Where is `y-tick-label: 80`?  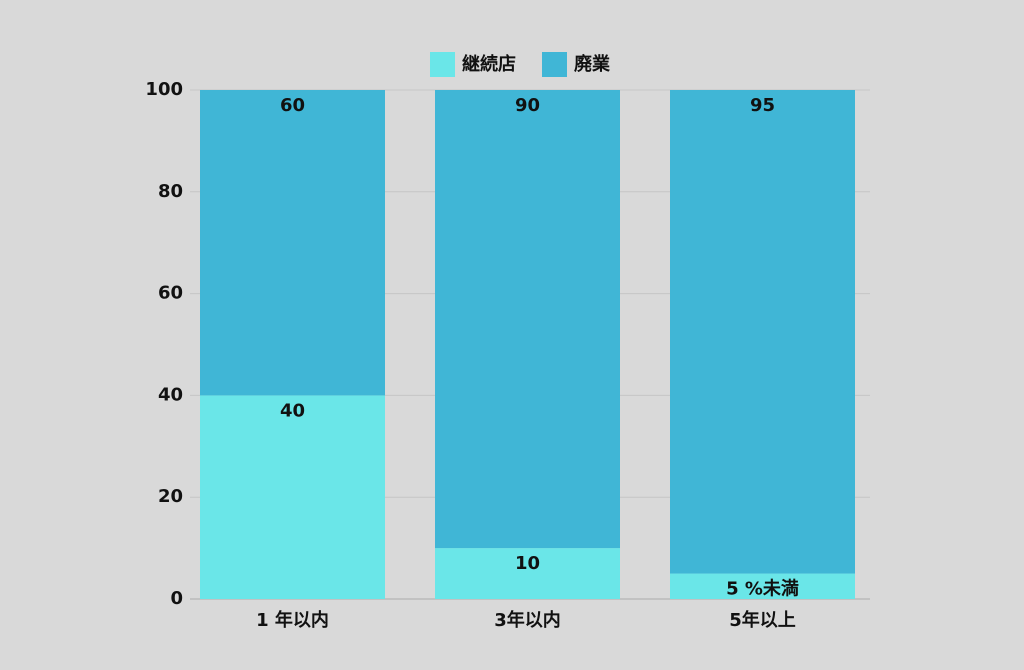
y-tick-label: 80 is located at coordinates (170, 191).